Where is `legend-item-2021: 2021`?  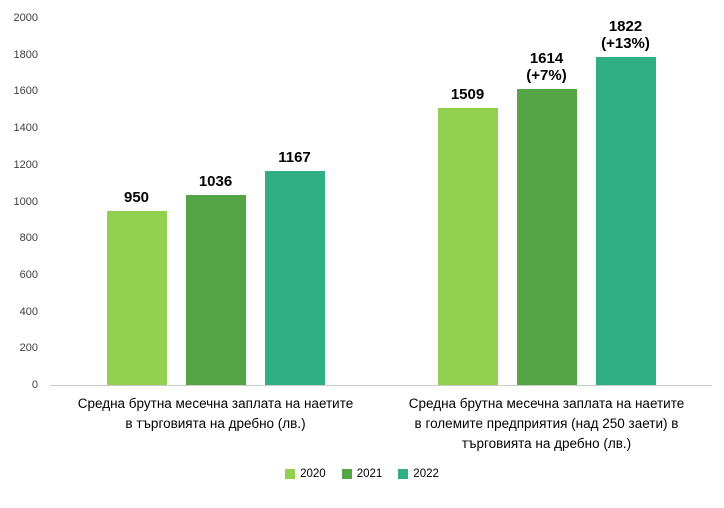 legend-item-2021: 2021 is located at coordinates (362, 474).